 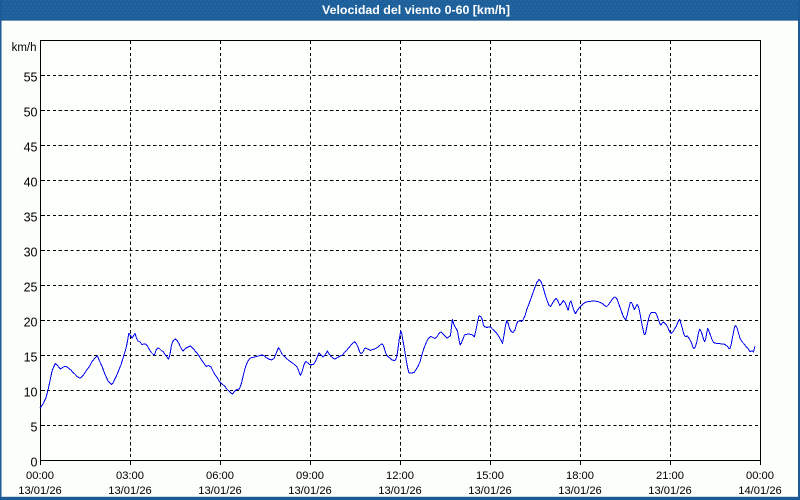 What do you see at coordinates (220, 476) in the screenshot?
I see `svg-text: 06:00` at bounding box center [220, 476].